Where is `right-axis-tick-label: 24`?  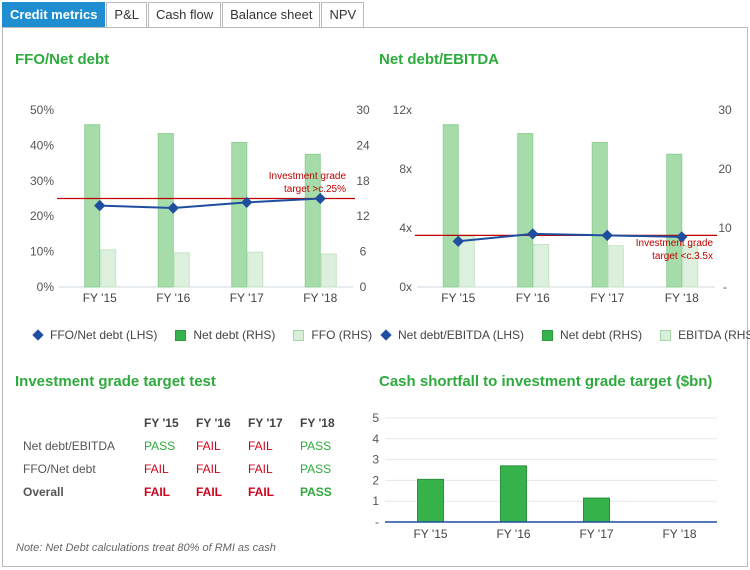 right-axis-tick-label: 24 is located at coordinates (363, 145).